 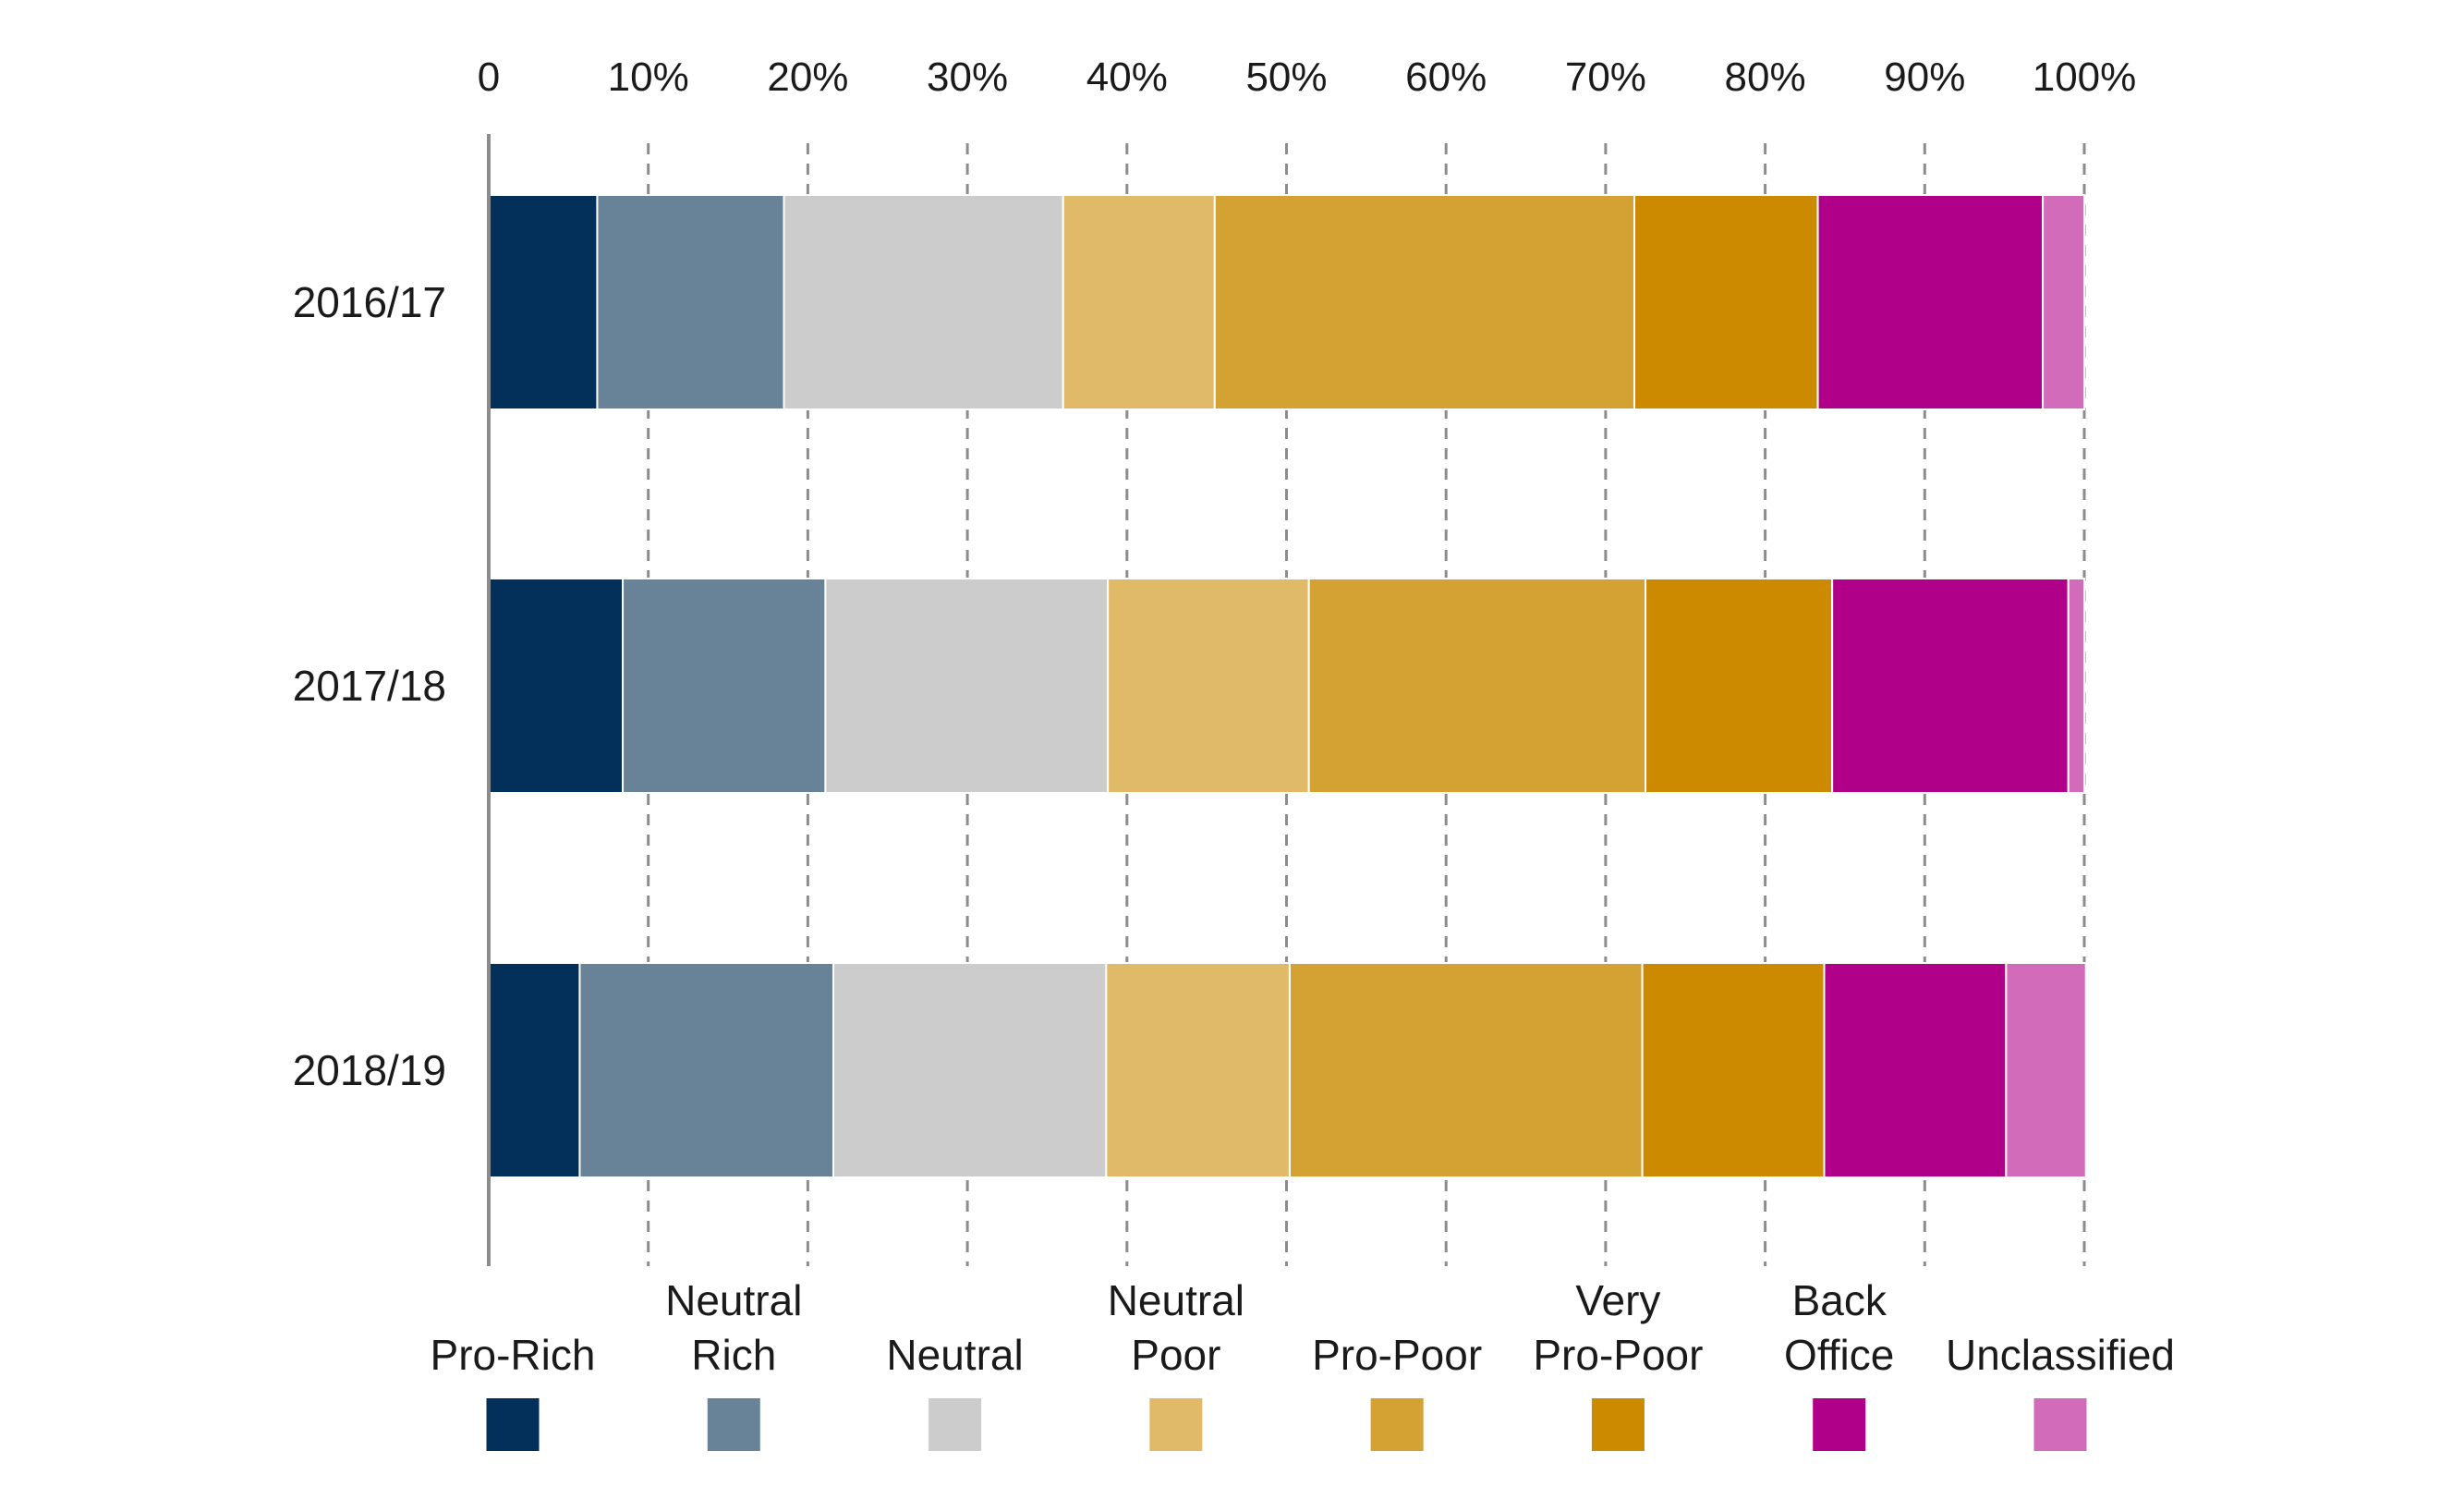 I want to click on legend-item-pro-rich: Pro-Rich, so click(x=513, y=1391).